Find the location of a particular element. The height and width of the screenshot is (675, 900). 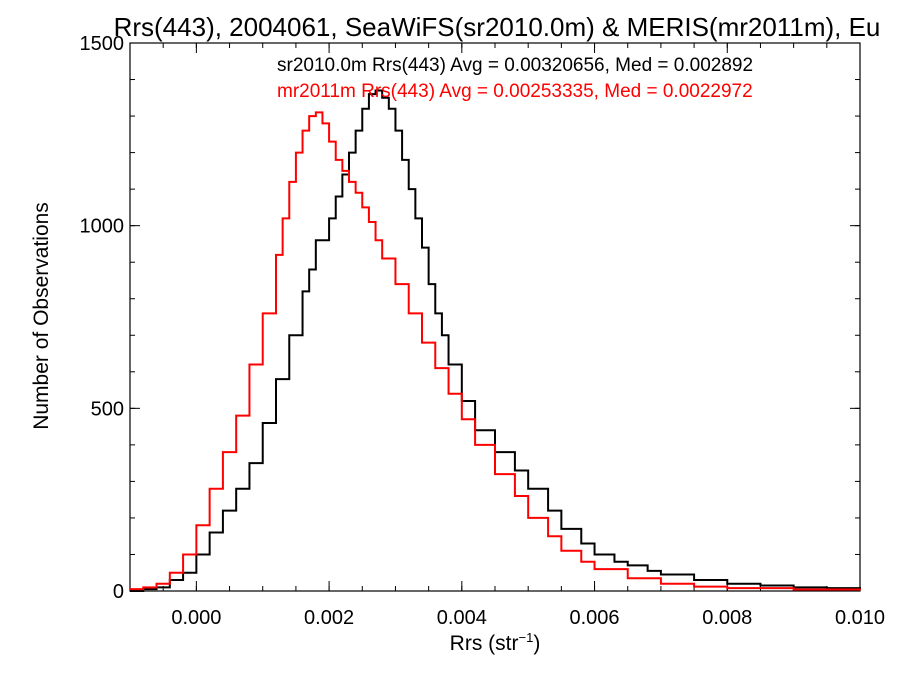

x-axis-label-main: Rrs (str is located at coordinates (484, 643).